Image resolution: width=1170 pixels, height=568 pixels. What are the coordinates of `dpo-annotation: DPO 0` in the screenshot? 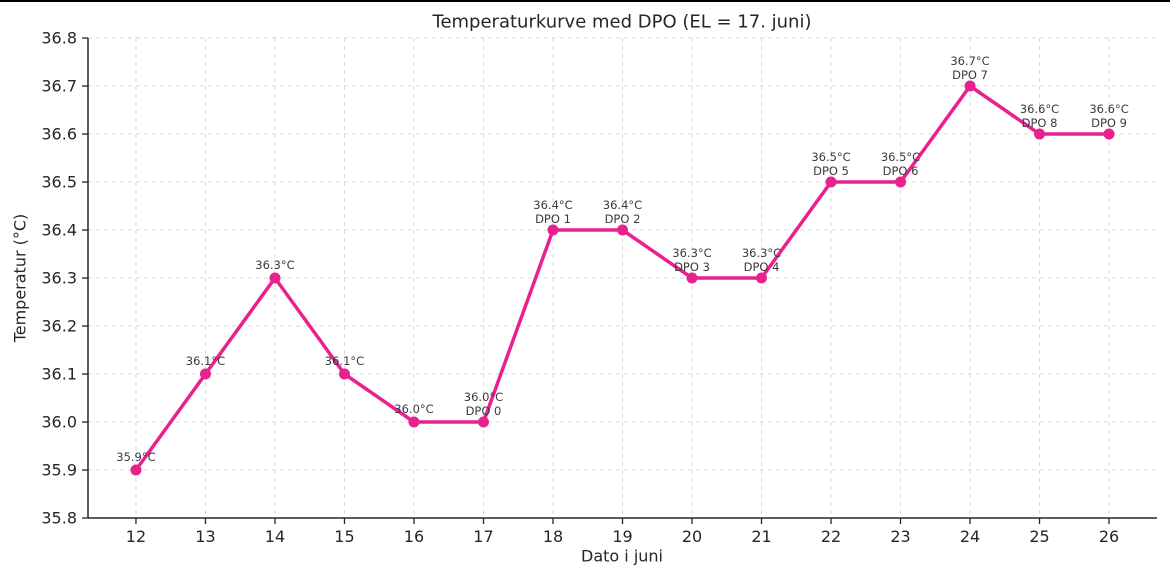 It's located at (484, 411).